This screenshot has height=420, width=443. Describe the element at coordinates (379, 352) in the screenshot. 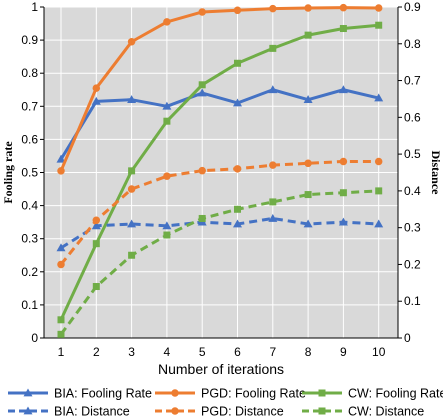

I see `x-tick-label: 10` at that location.